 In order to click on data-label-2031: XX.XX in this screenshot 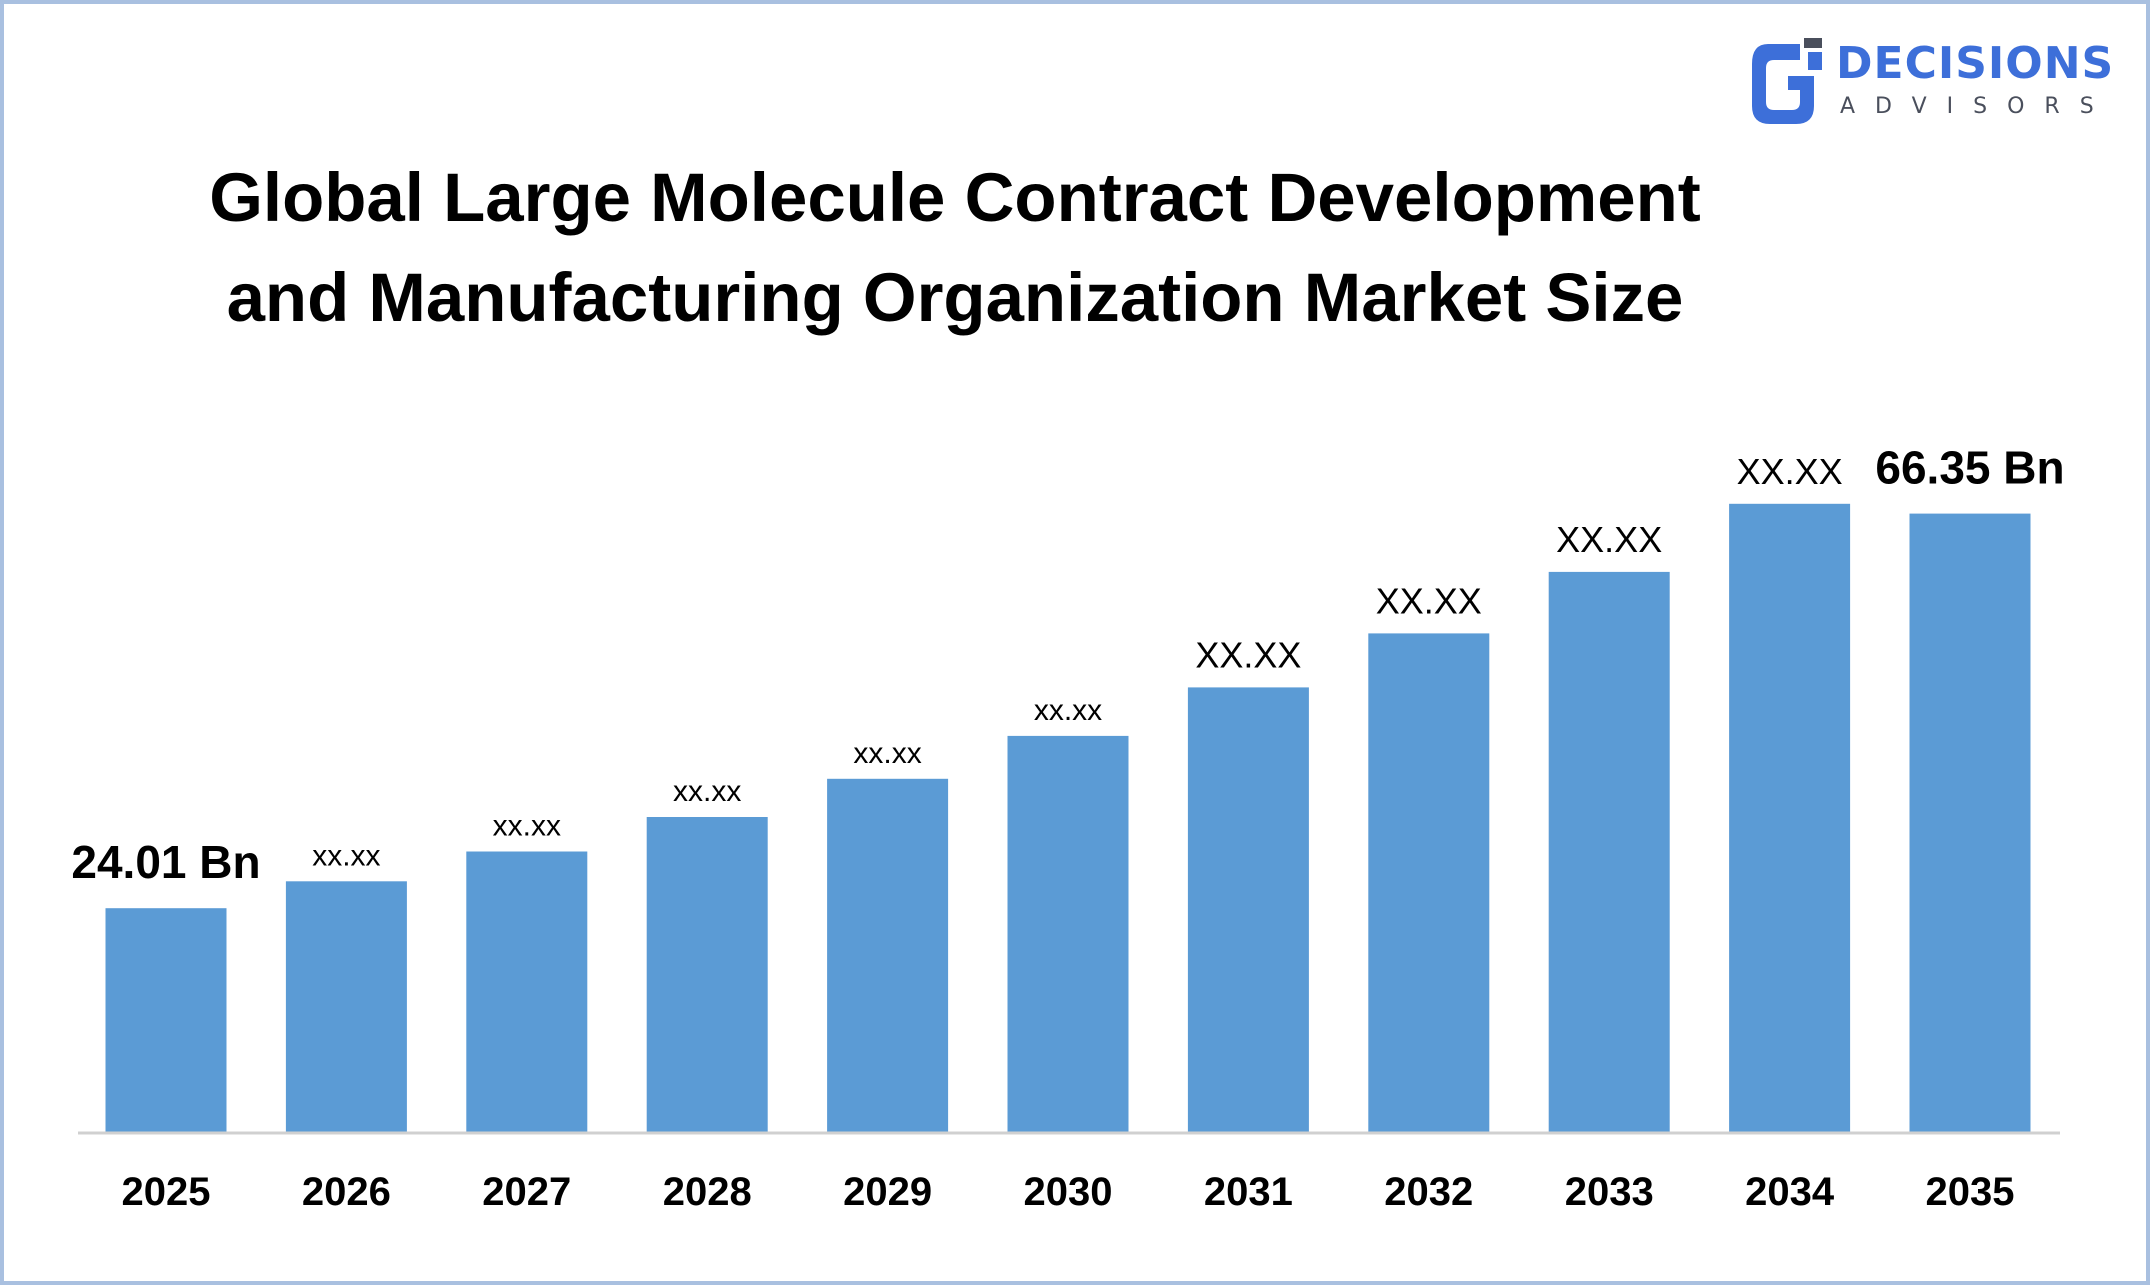, I will do `click(1248, 654)`.